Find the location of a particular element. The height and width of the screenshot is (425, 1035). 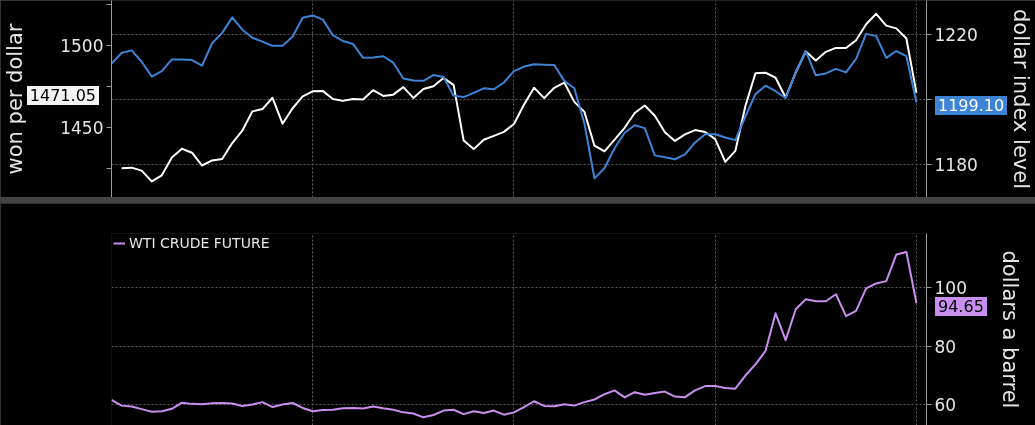

y-axis-title: won per dollar is located at coordinates (15, 99).